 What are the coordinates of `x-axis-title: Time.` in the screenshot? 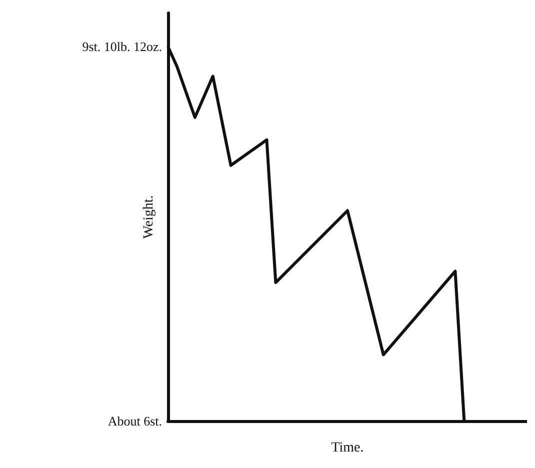 It's located at (347, 448).